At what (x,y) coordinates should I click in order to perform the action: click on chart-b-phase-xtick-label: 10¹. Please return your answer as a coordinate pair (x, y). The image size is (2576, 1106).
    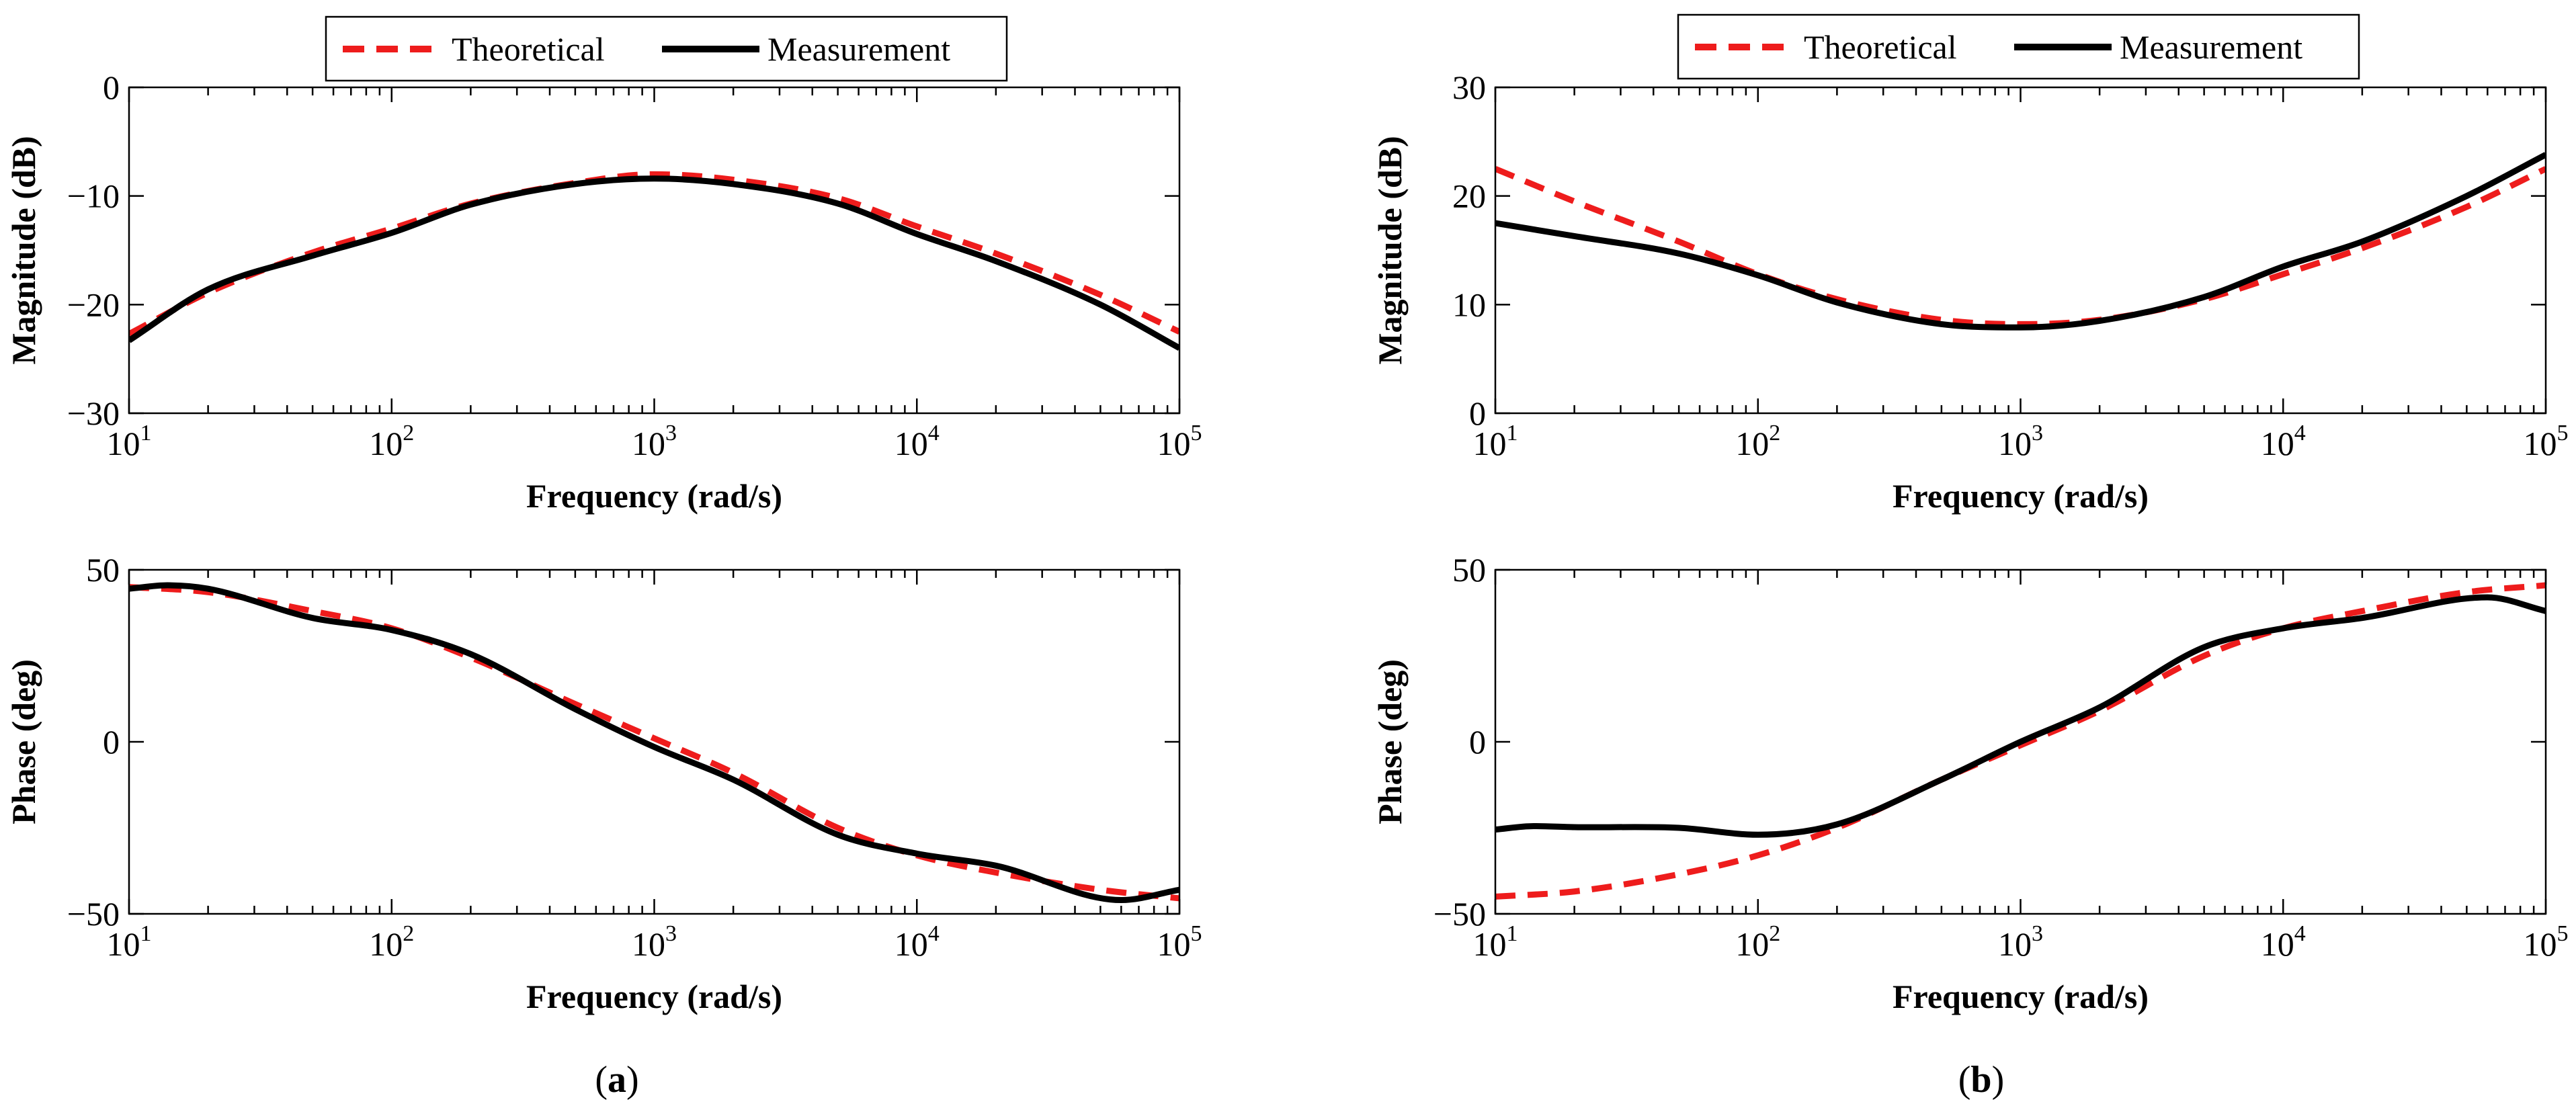
    Looking at the image, I should click on (1495, 942).